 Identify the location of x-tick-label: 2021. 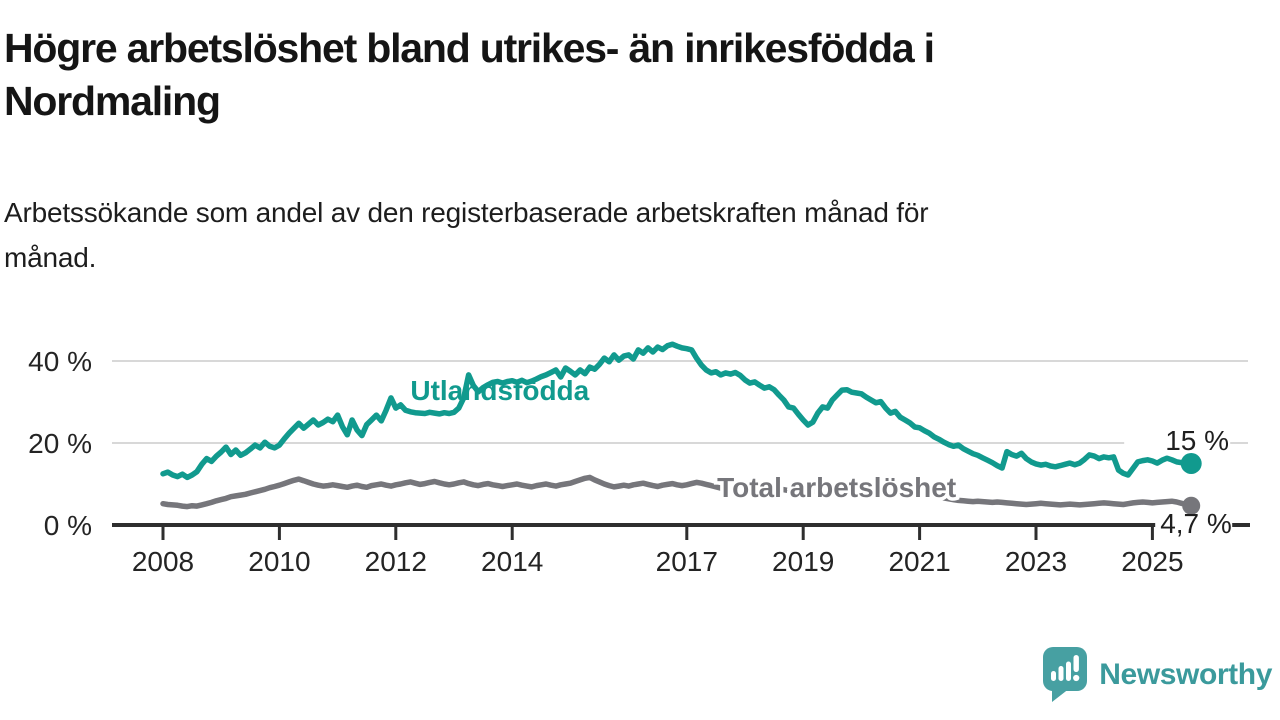
(919, 561).